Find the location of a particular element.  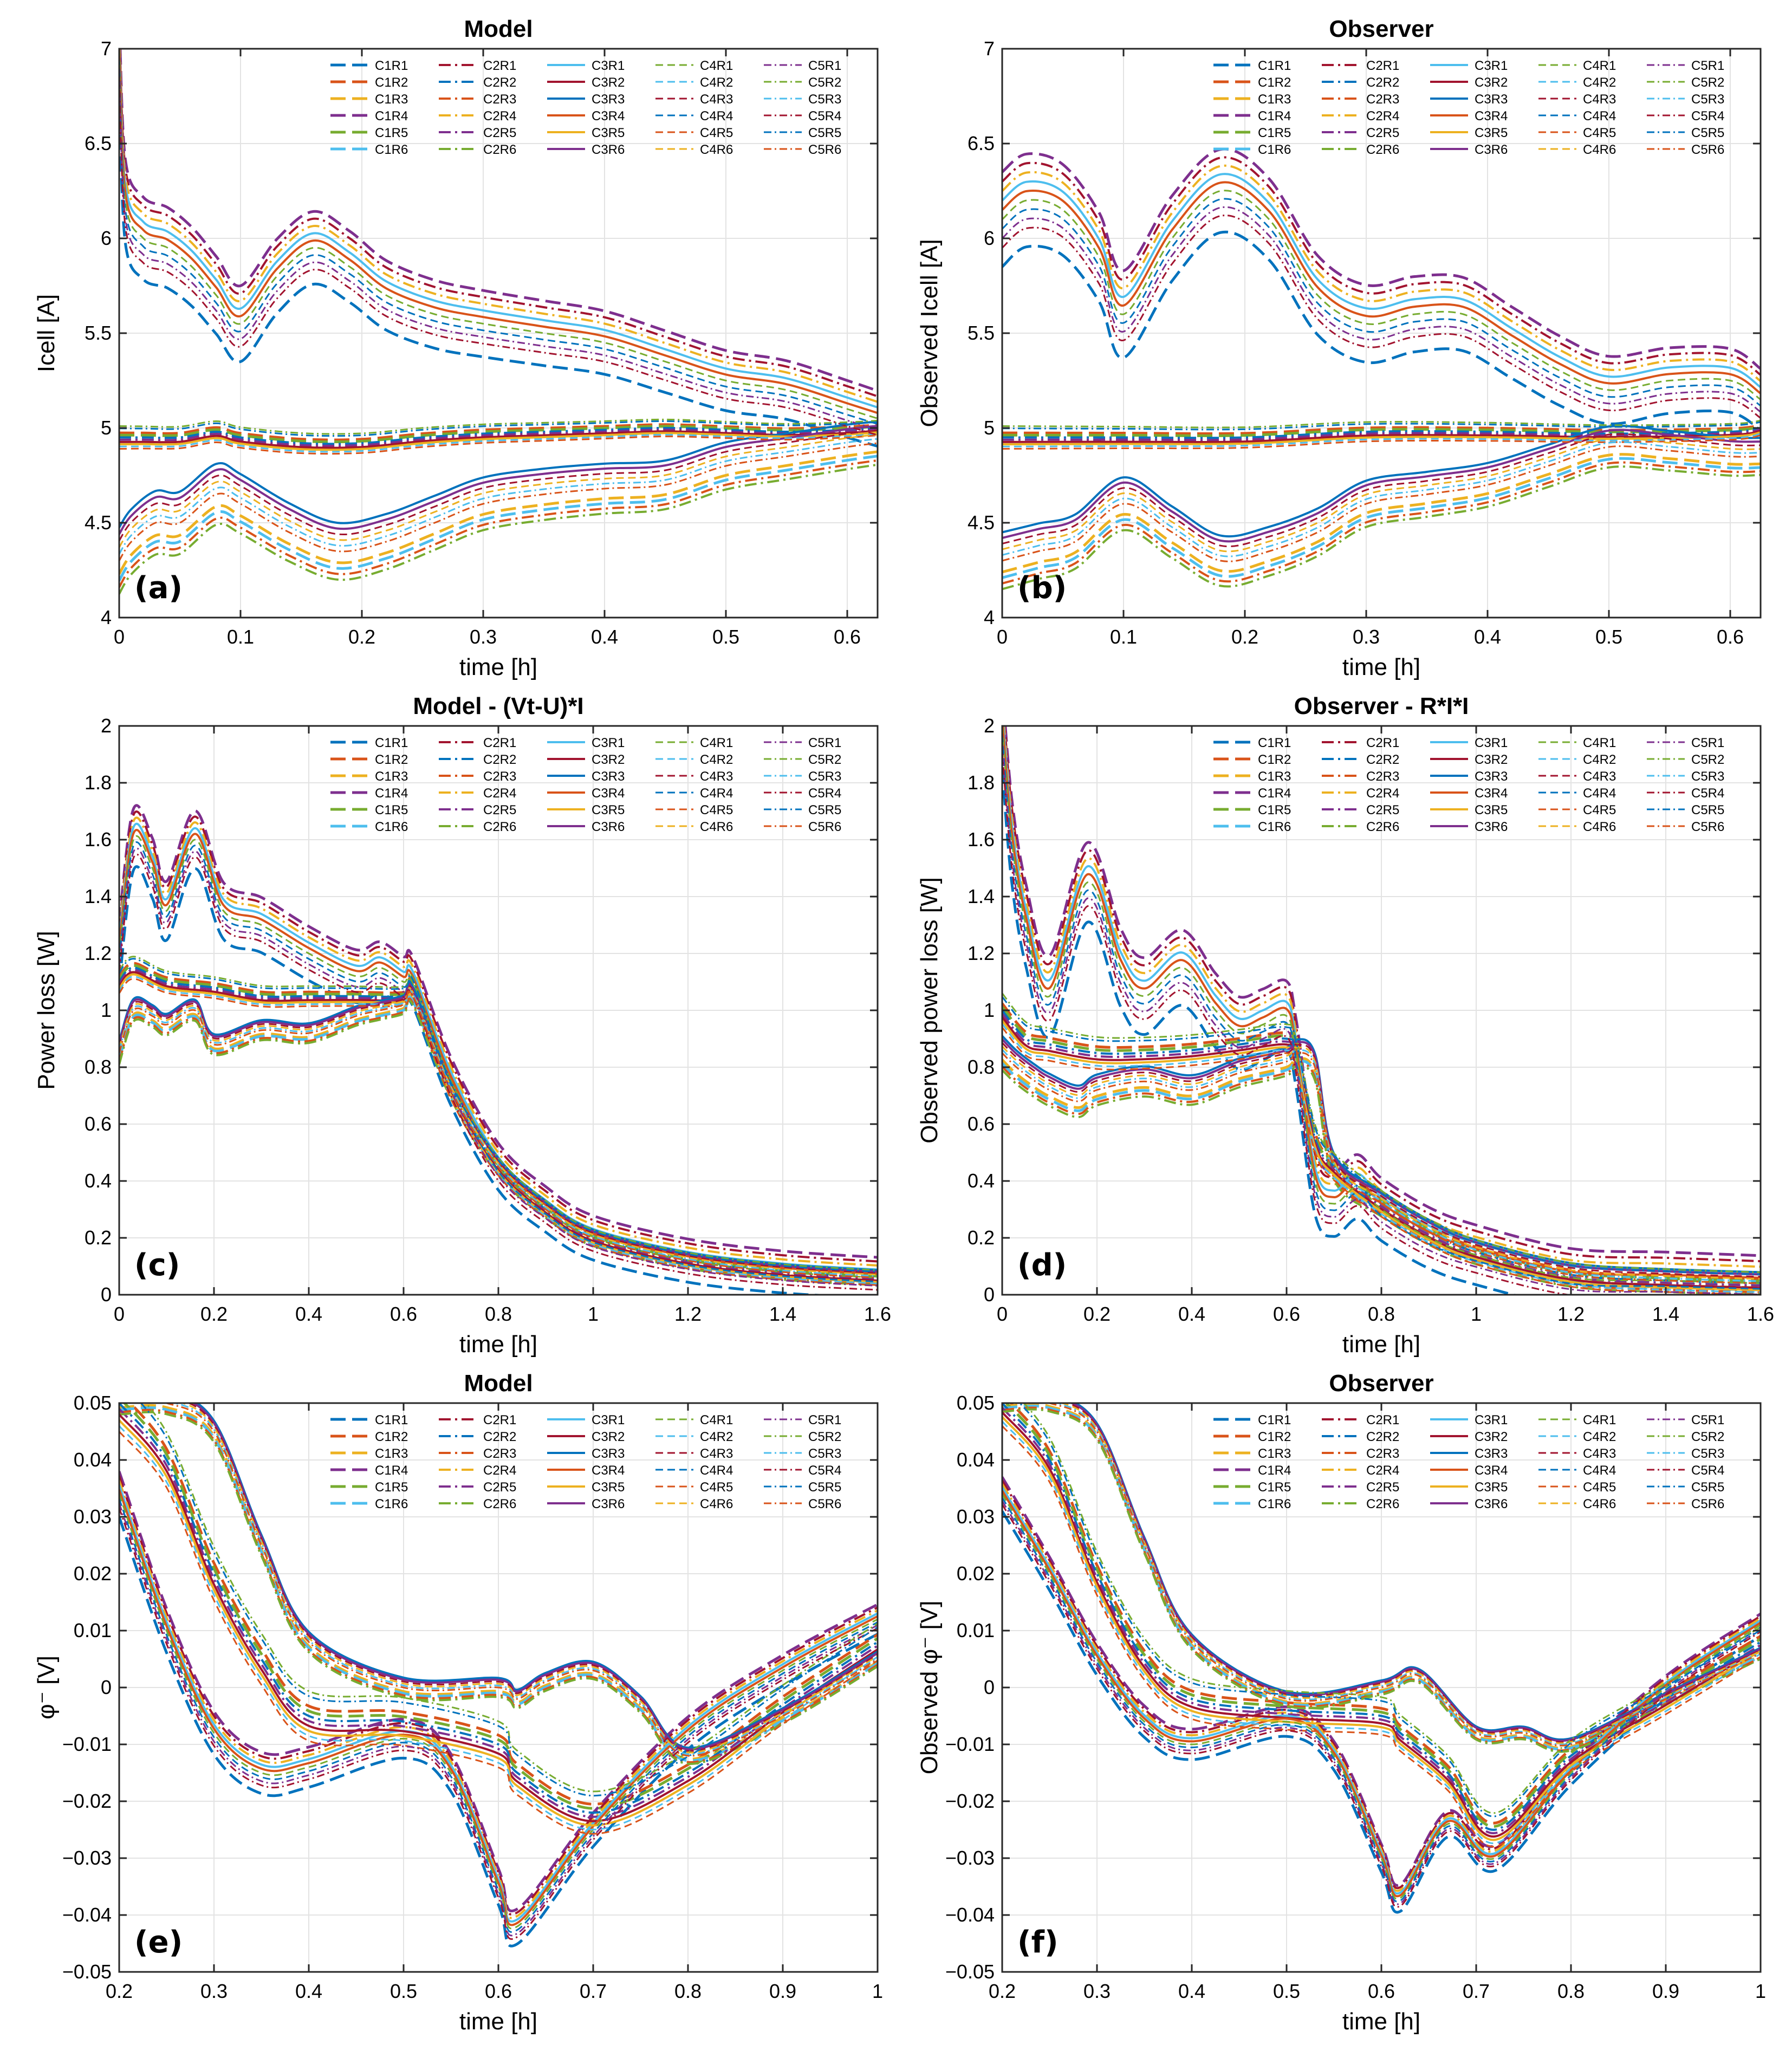

legend-label: C3R1 is located at coordinates (608, 743).